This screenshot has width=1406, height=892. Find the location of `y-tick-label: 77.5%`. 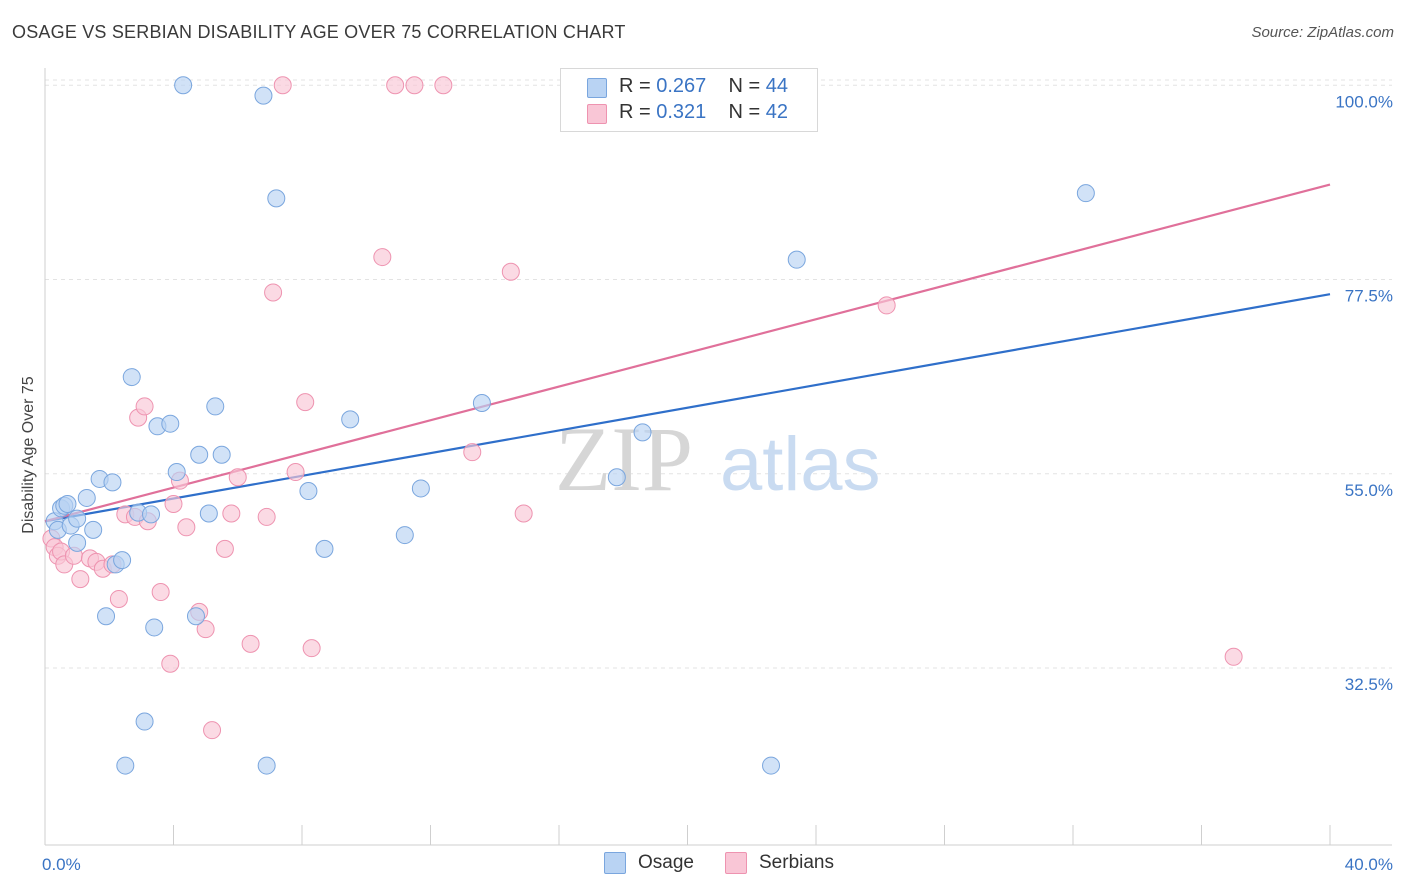

y-tick-label: 77.5% is located at coordinates (1369, 296).